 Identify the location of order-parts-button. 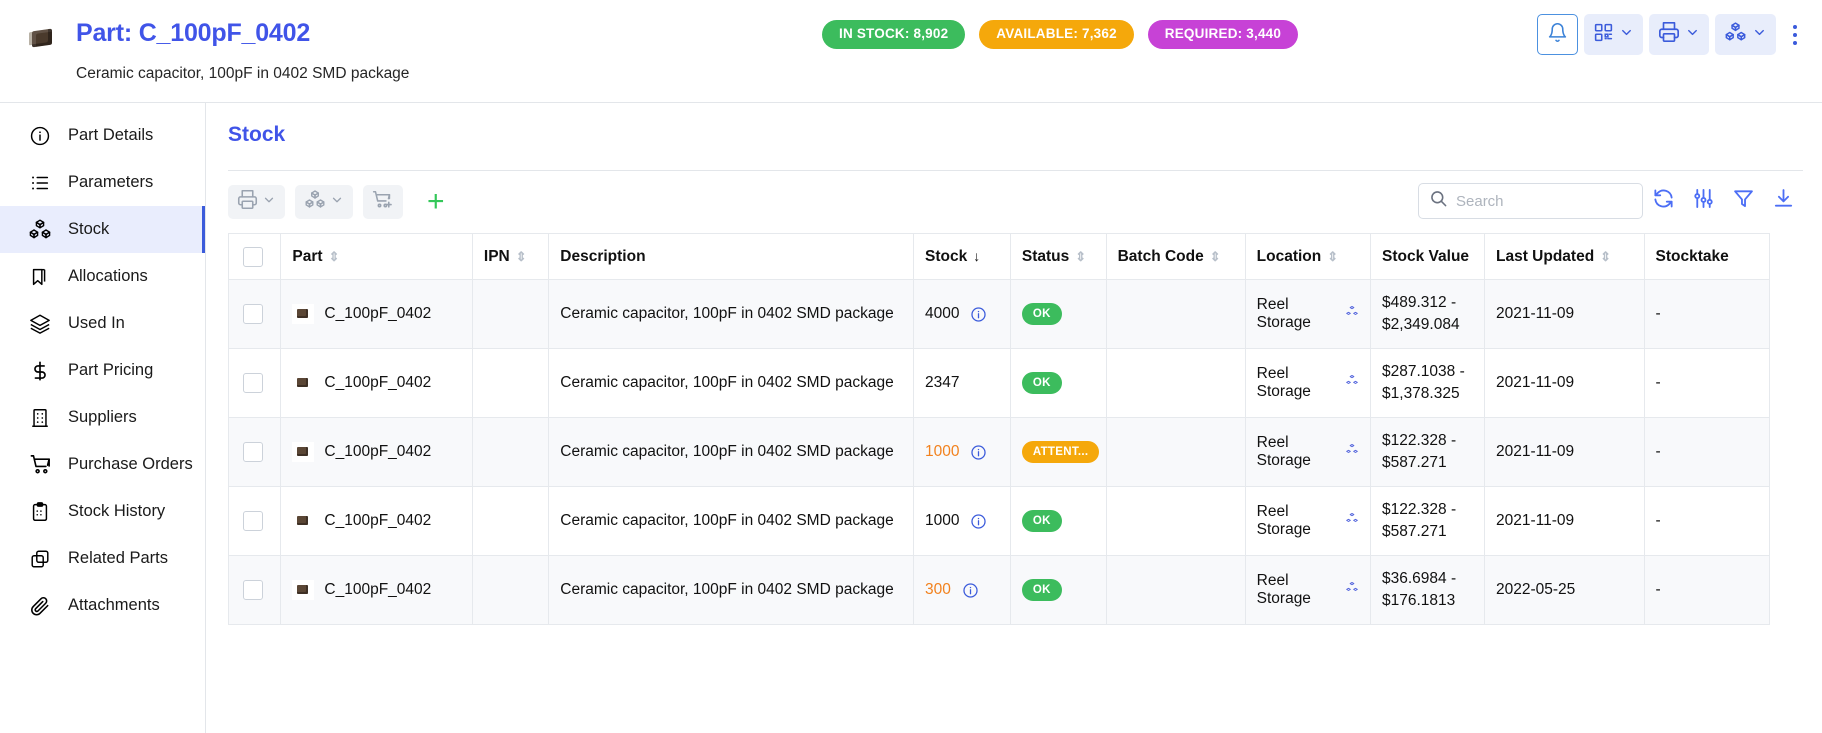
(383, 202).